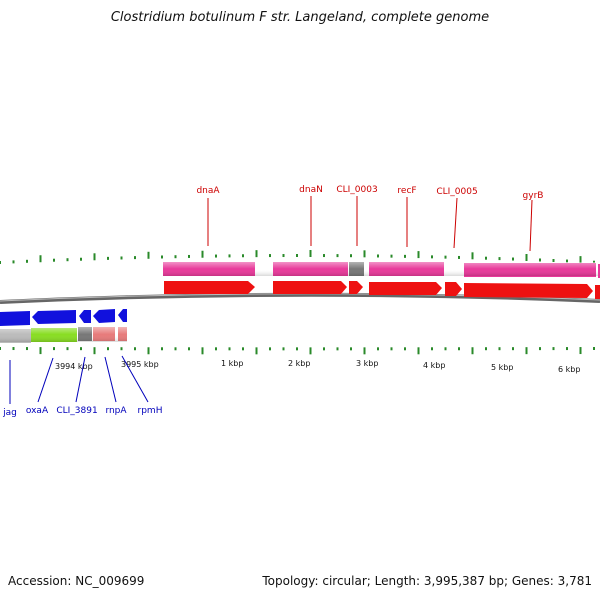 This screenshot has height=600, width=600. I want to click on gene-row-gloss, so click(380, 269).